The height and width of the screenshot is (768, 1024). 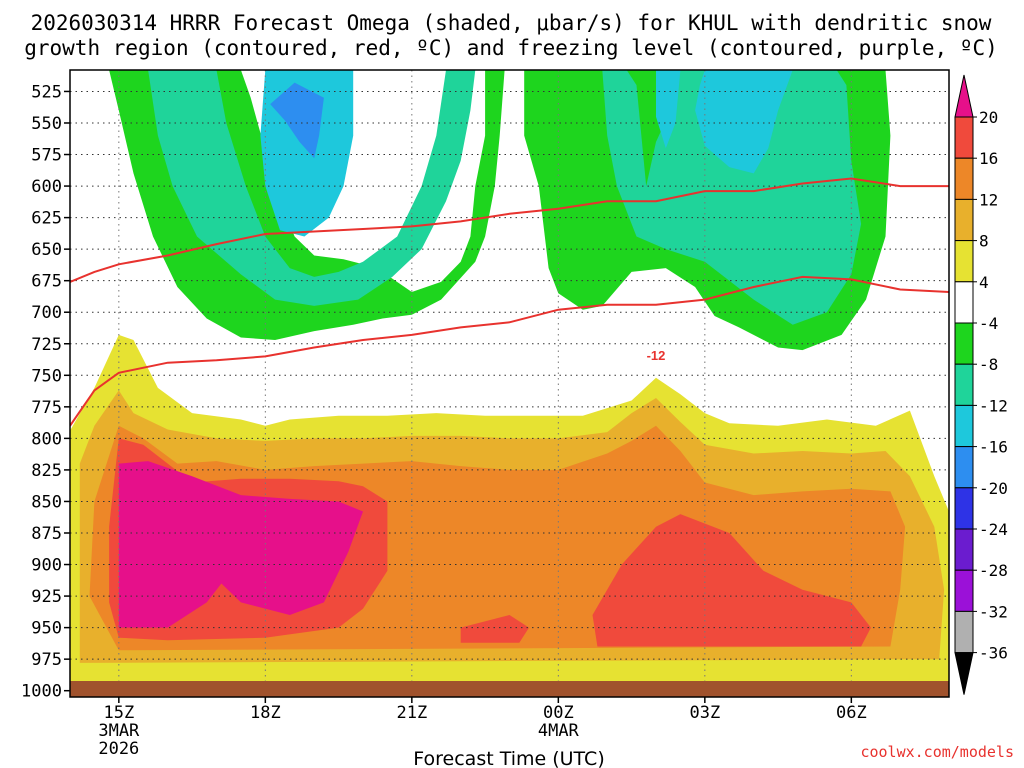 I want to click on colorbar-tick-label-16: 16, so click(x=988, y=158).